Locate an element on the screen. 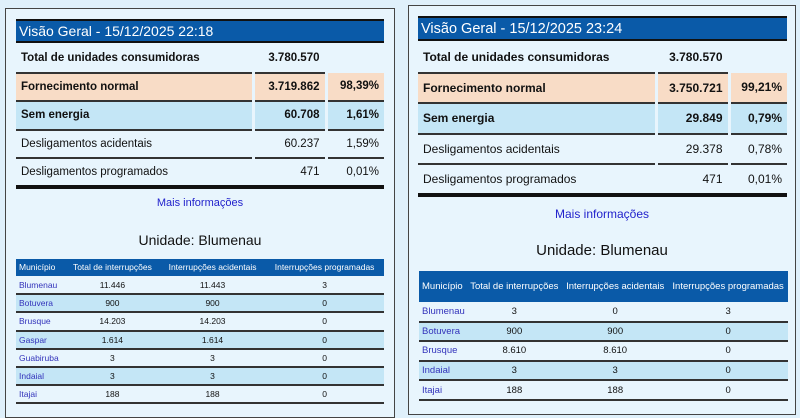  summary-percent: 1,61% is located at coordinates (354, 116).